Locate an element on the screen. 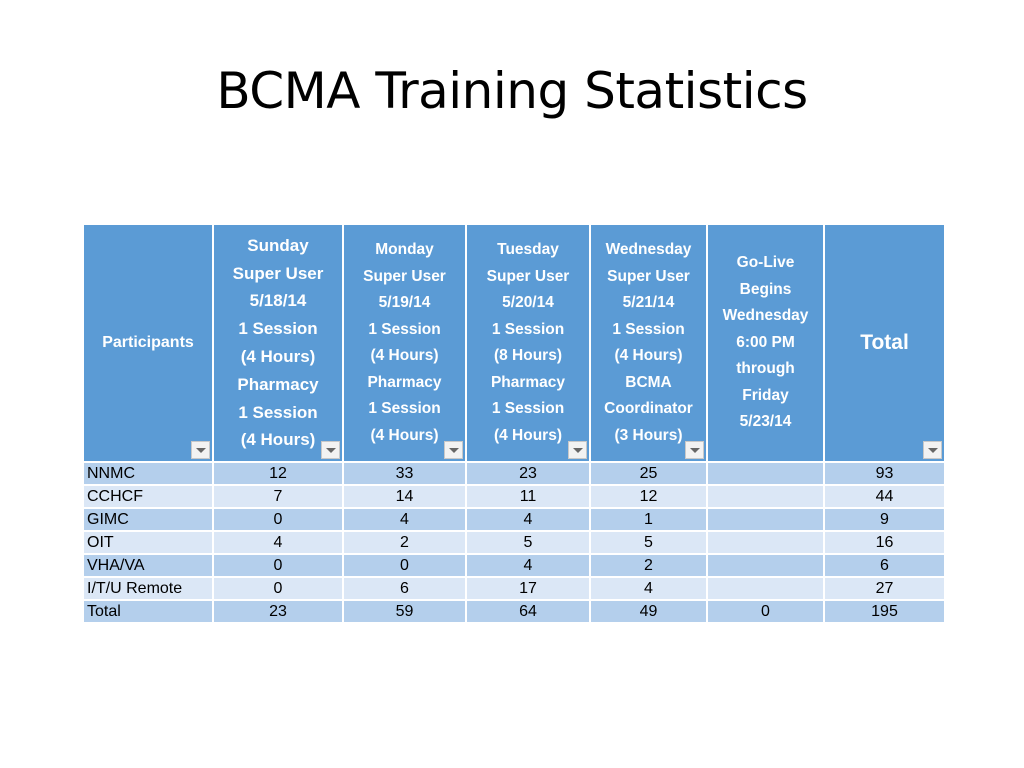  row-label: GIMC is located at coordinates (148, 519).